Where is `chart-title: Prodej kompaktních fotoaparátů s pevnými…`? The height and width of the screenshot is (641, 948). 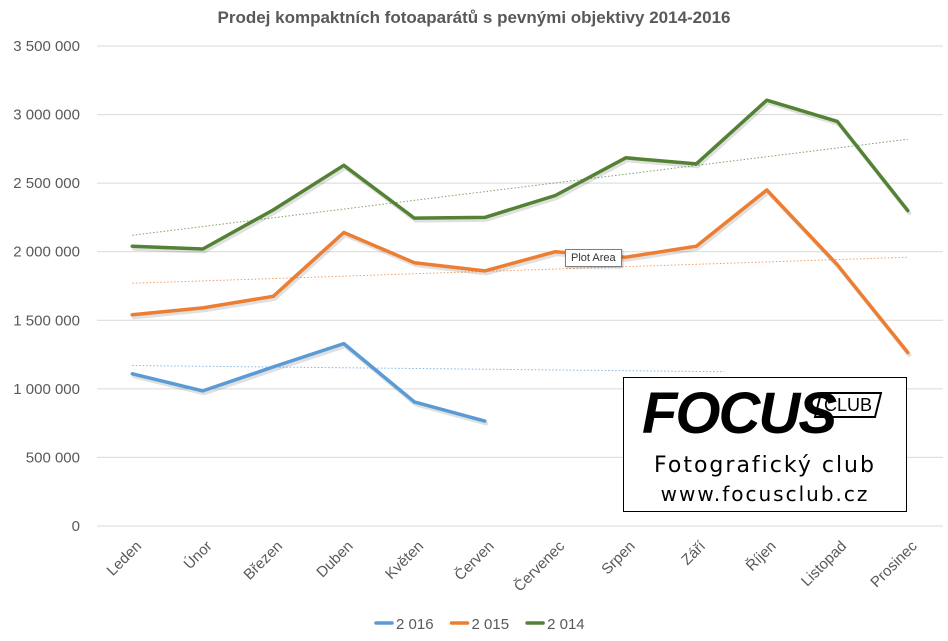 chart-title: Prodej kompaktních fotoaparátů s pevnými… is located at coordinates (473, 17).